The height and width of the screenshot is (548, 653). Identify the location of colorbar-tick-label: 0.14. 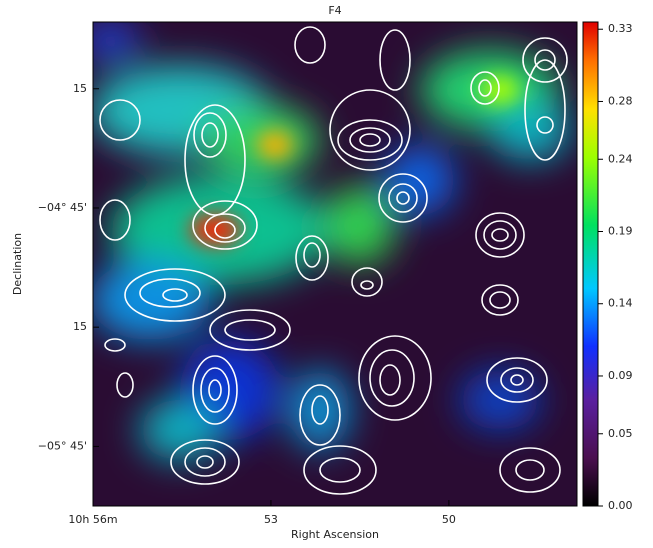
(620, 303).